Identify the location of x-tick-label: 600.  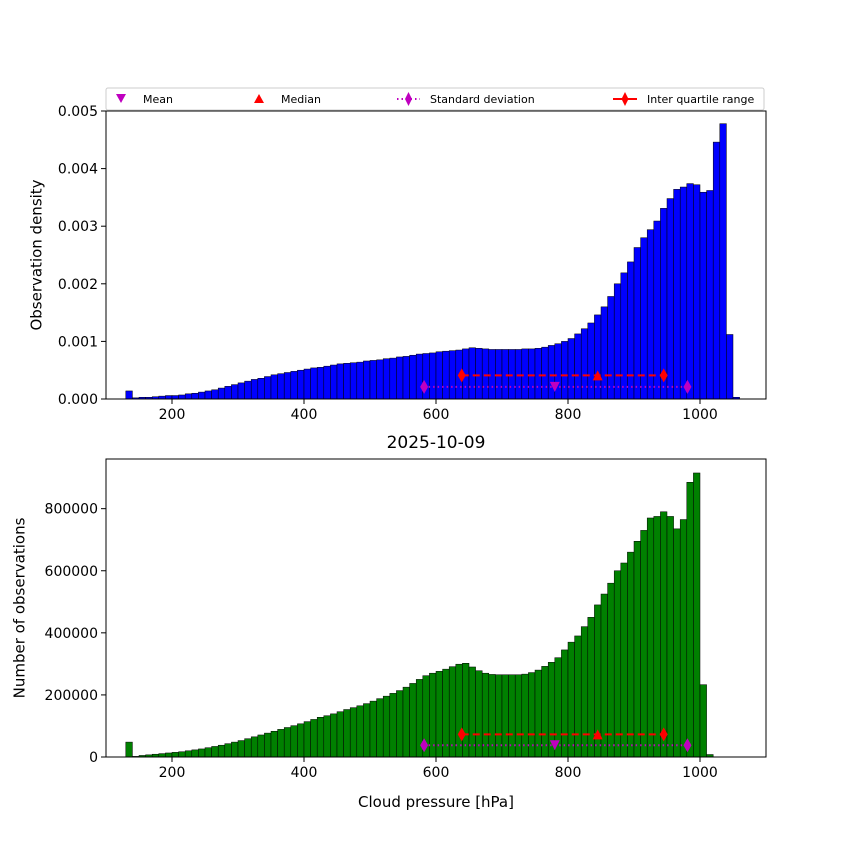
(436, 773).